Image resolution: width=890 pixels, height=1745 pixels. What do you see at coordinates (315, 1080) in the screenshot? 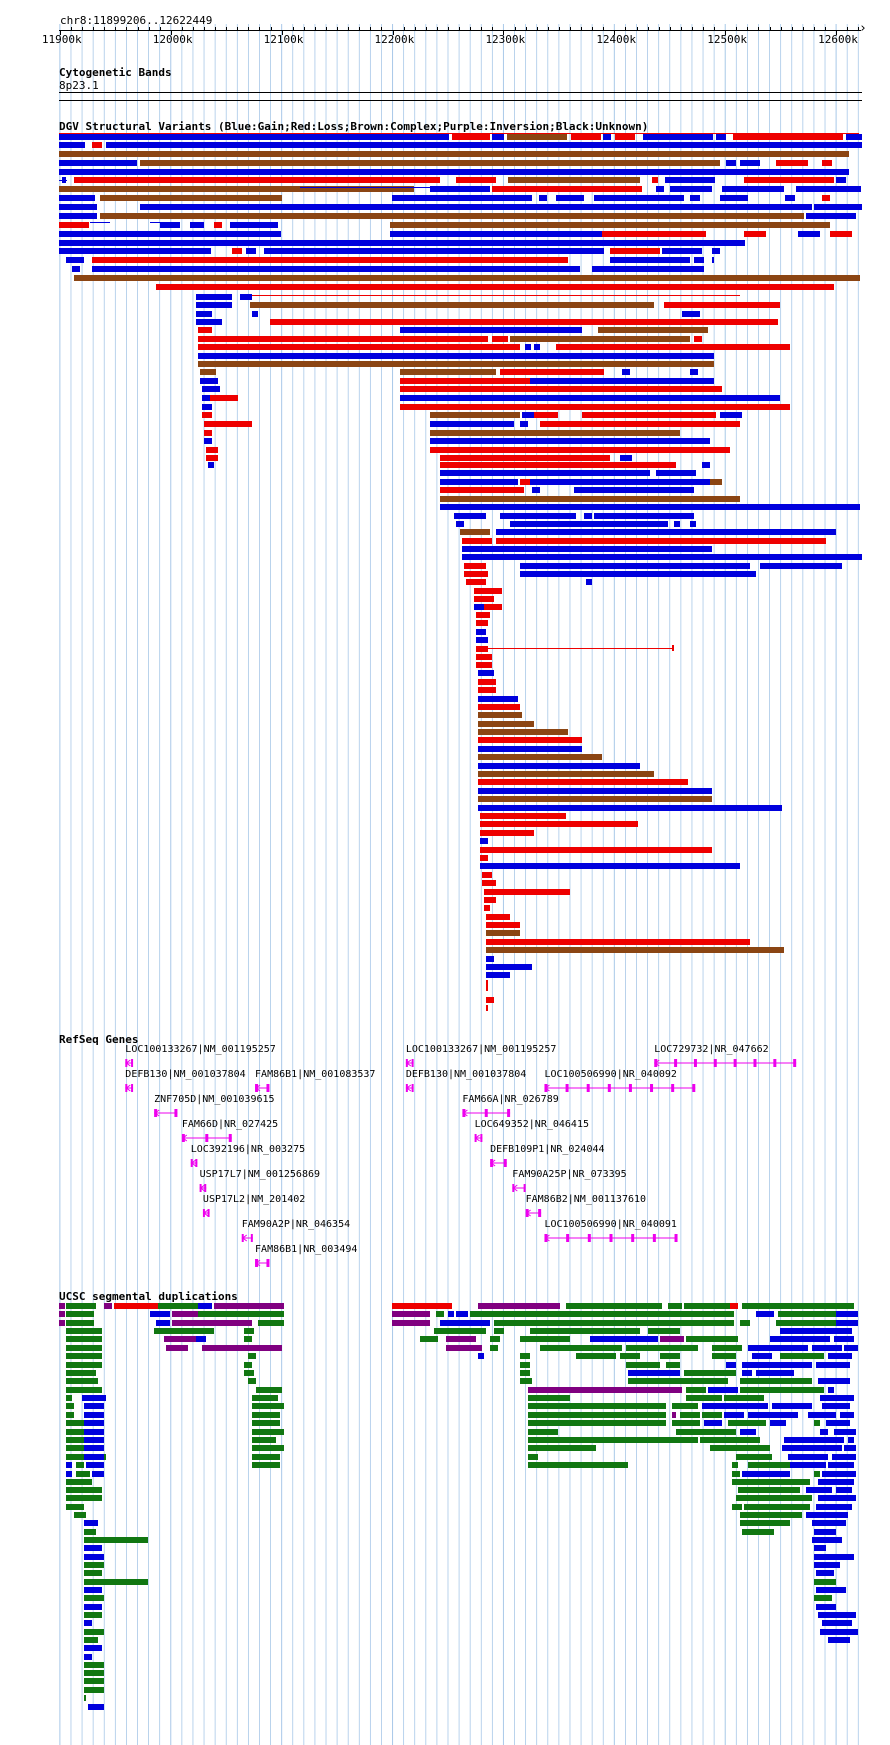
I see `gene-feature: FAM86B1|NM_001083537` at bounding box center [315, 1080].